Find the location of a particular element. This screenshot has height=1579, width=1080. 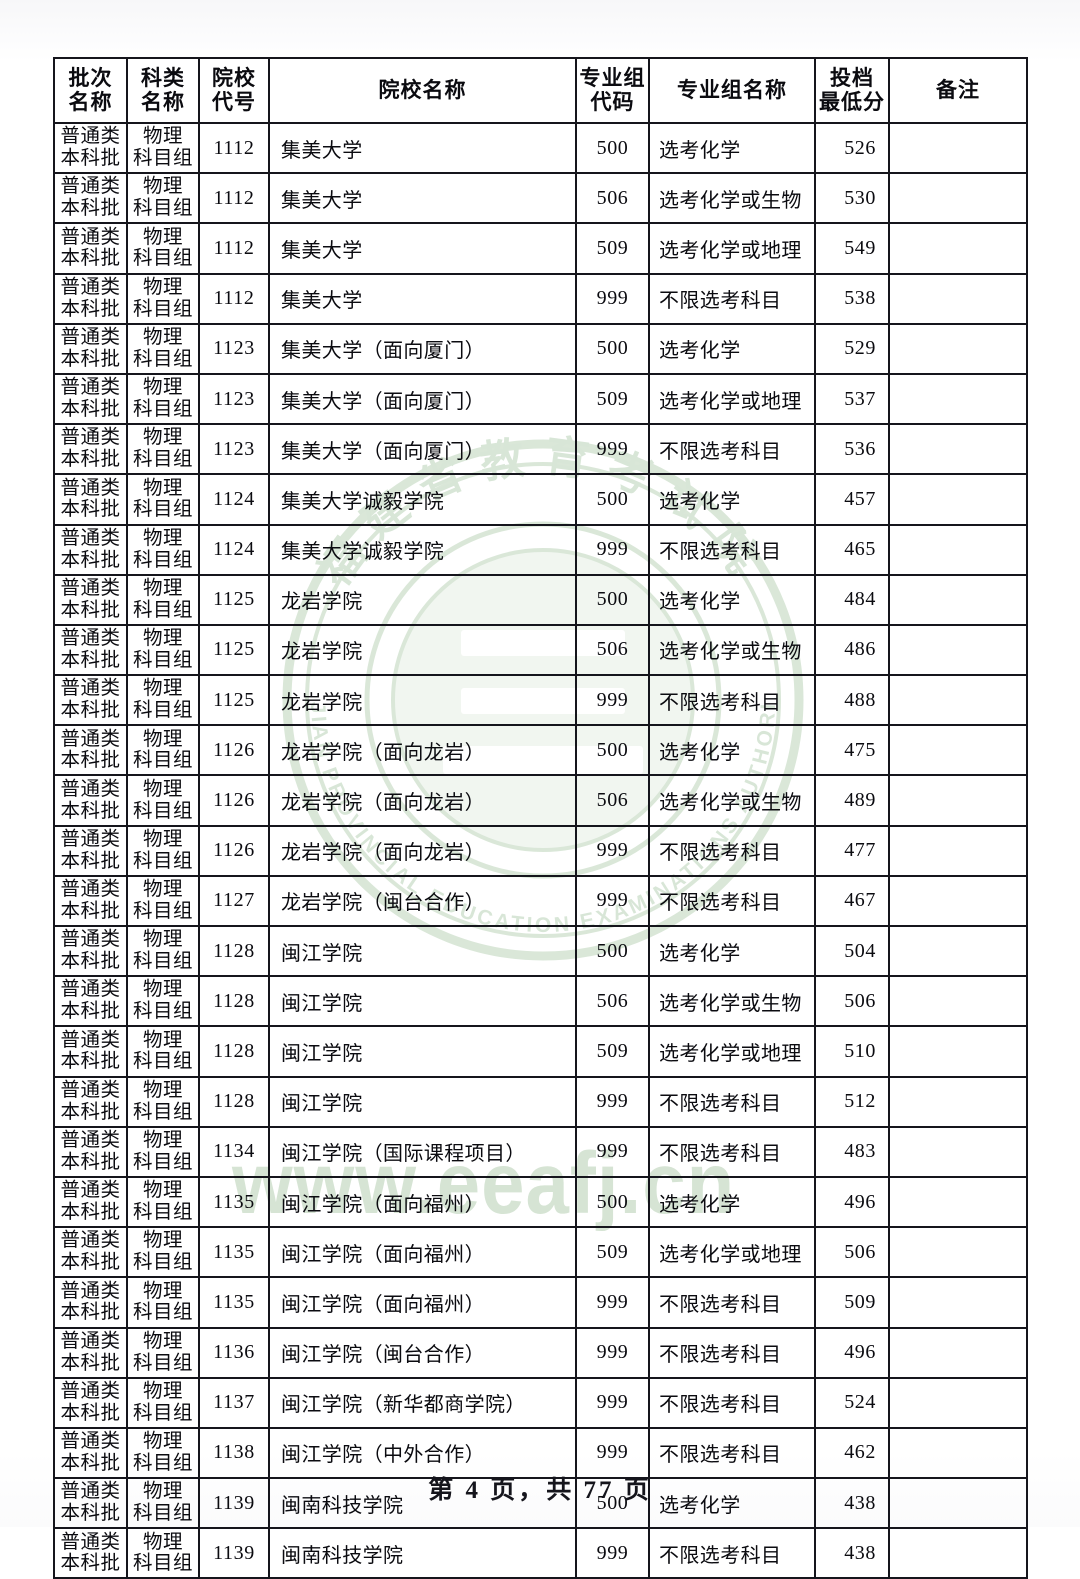

cell-school-code: 1136 is located at coordinates (234, 1352).